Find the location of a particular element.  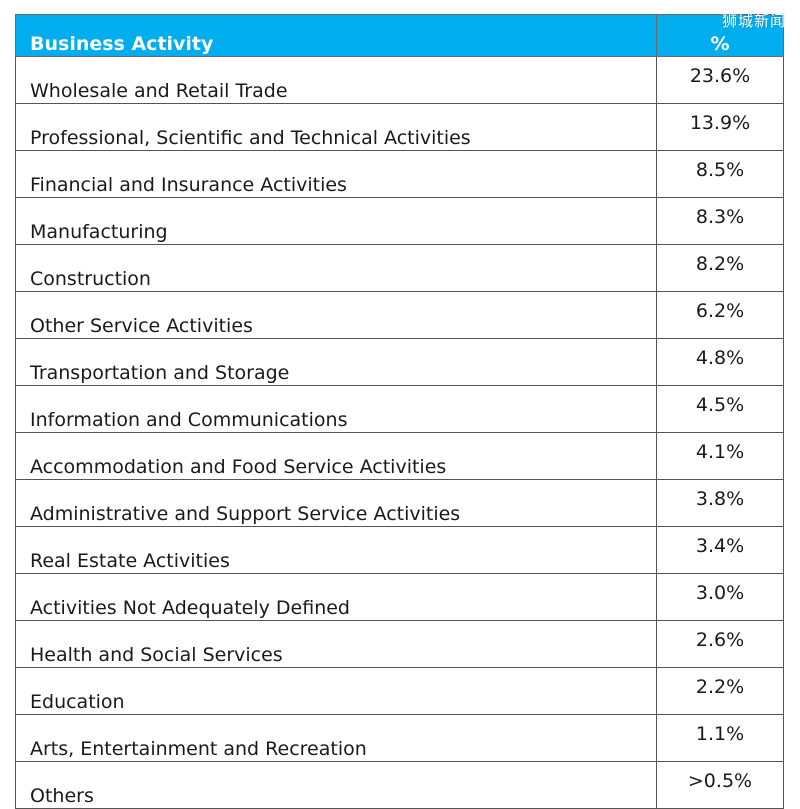

percent-cell: 3.8% is located at coordinates (720, 503).